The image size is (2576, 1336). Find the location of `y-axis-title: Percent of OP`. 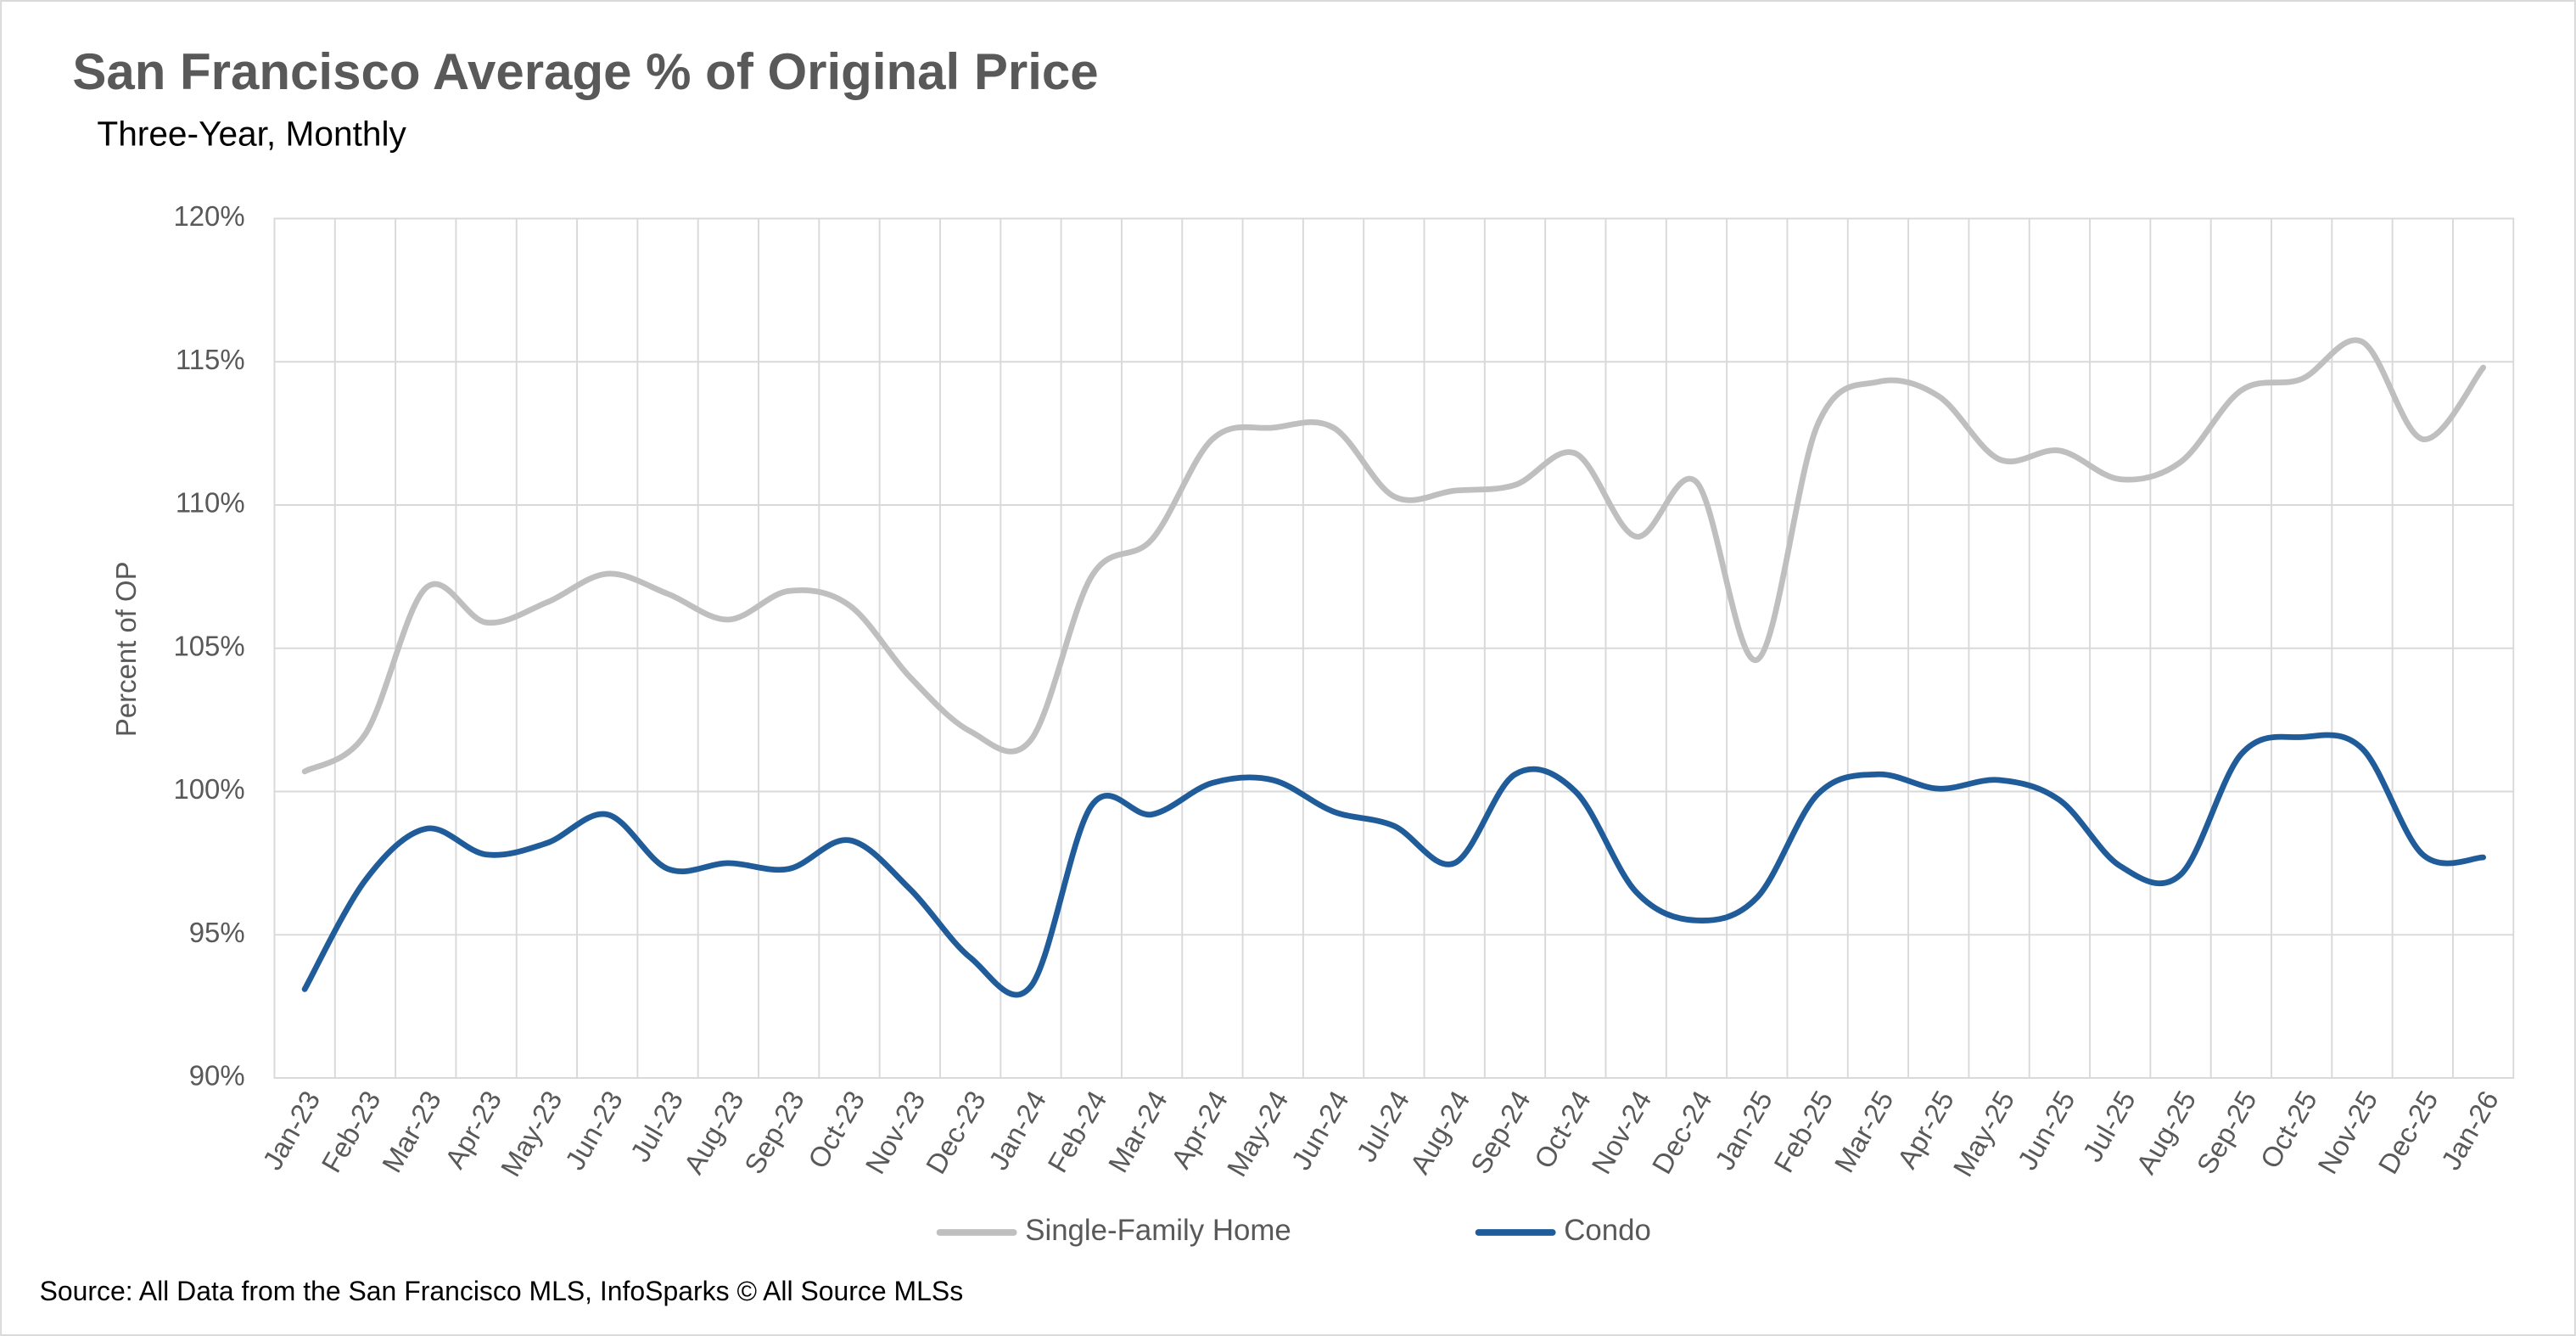

y-axis-title: Percent of OP is located at coordinates (126, 649).